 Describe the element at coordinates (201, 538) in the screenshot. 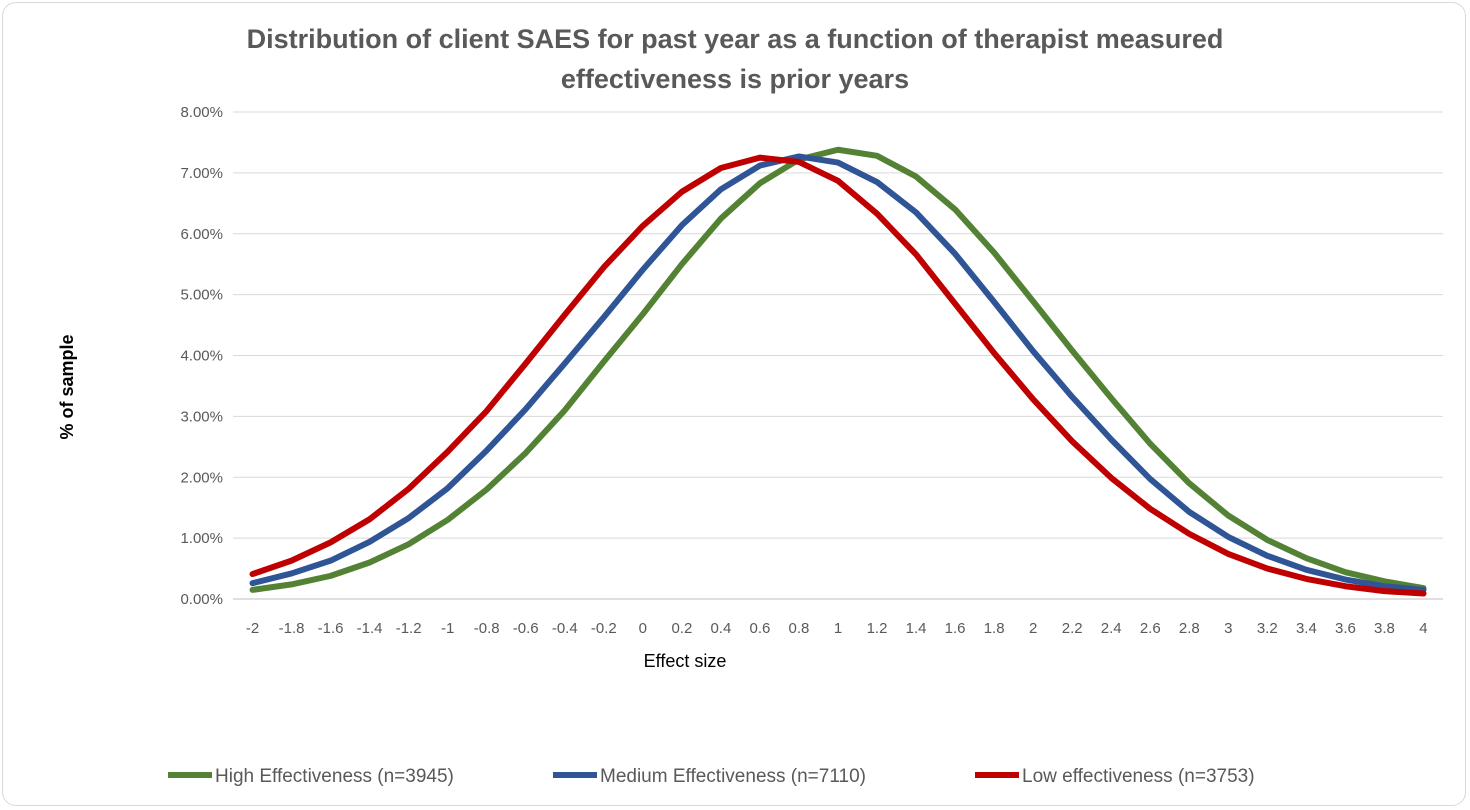

I see `y-tick-label: 1.00%` at that location.